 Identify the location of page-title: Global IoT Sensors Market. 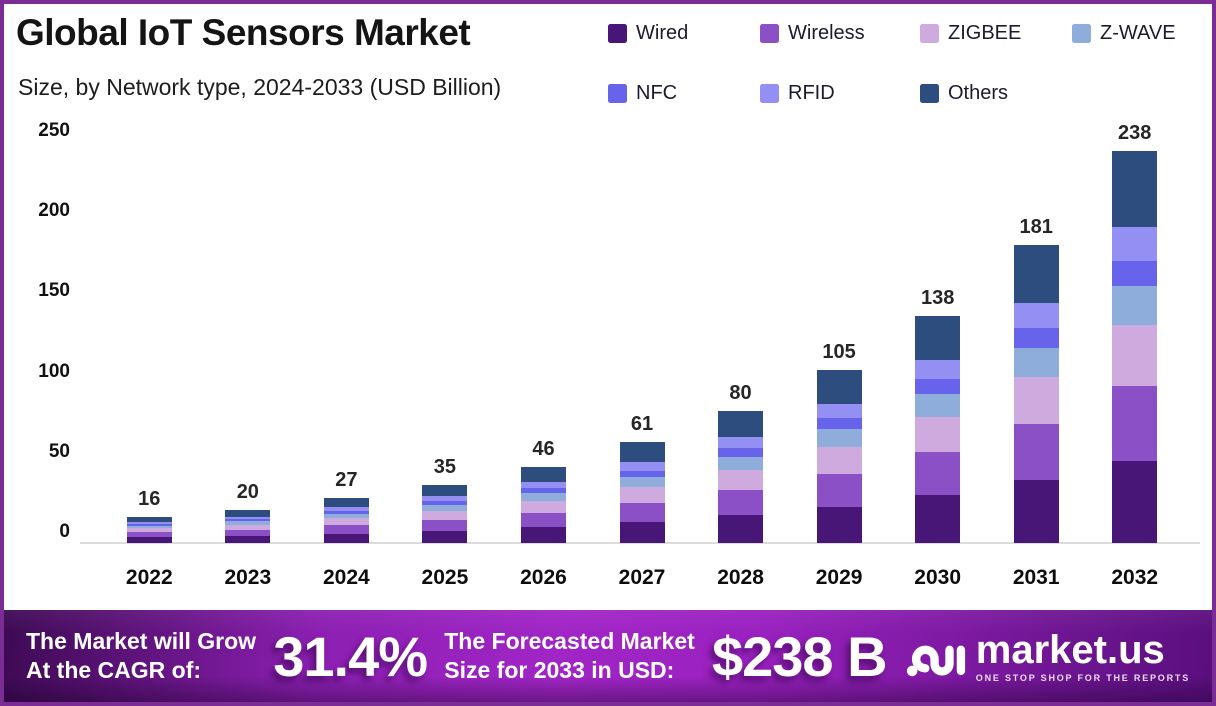
(243, 32).